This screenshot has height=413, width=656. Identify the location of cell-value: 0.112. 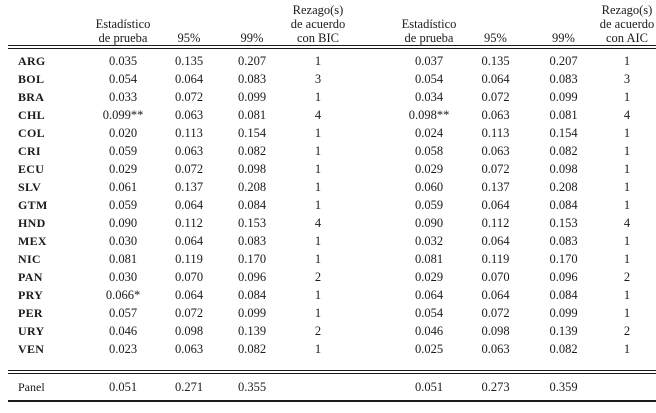
(189, 223).